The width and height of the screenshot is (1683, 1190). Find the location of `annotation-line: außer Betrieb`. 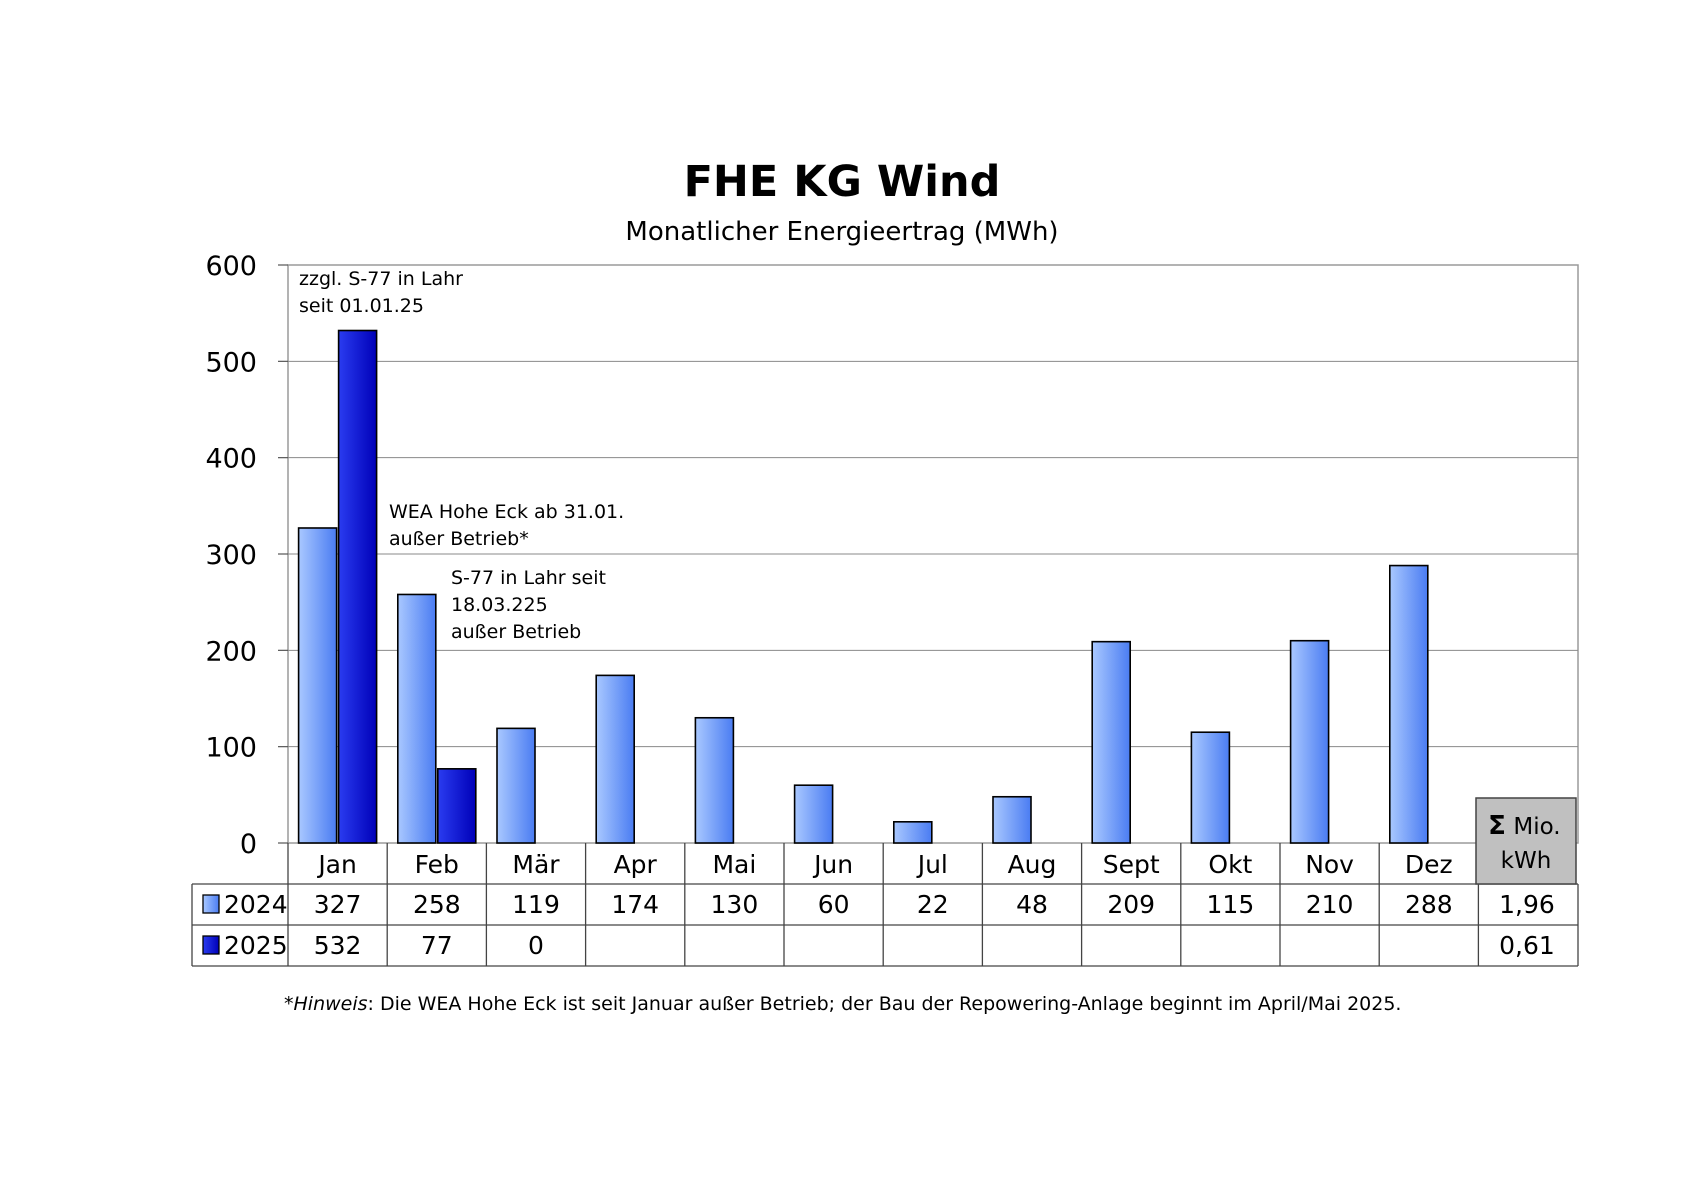

annotation-line: außer Betrieb is located at coordinates (516, 632).